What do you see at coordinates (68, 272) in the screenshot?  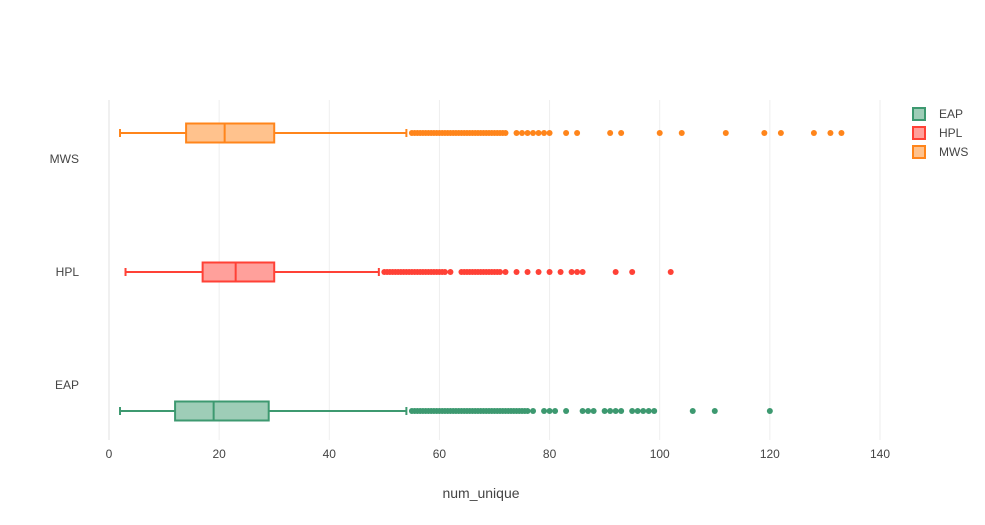 I see `y-tick-label: HPL` at bounding box center [68, 272].